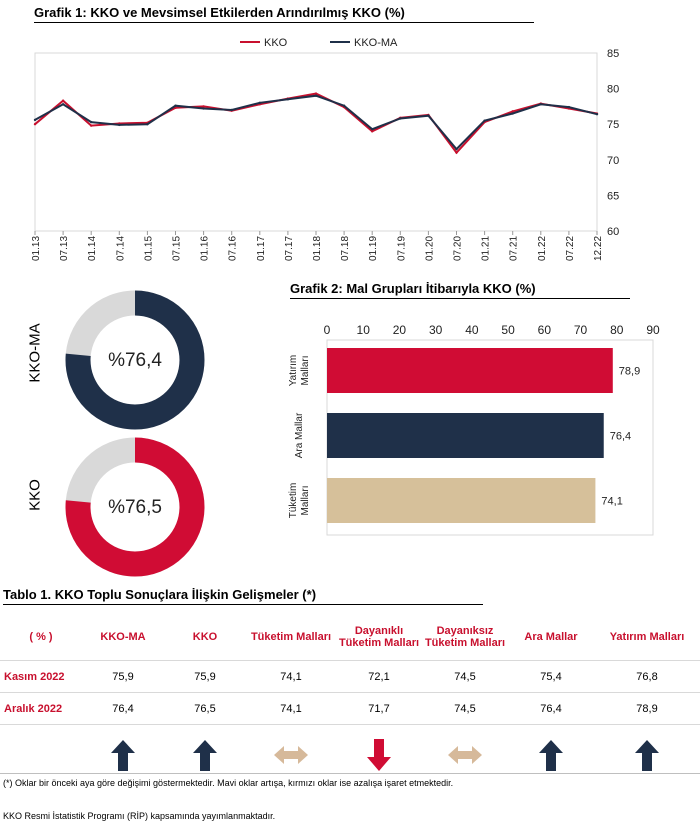 The height and width of the screenshot is (828, 700). Describe the element at coordinates (542, 248) in the screenshot. I see `x-tick-label: 01.22` at that location.